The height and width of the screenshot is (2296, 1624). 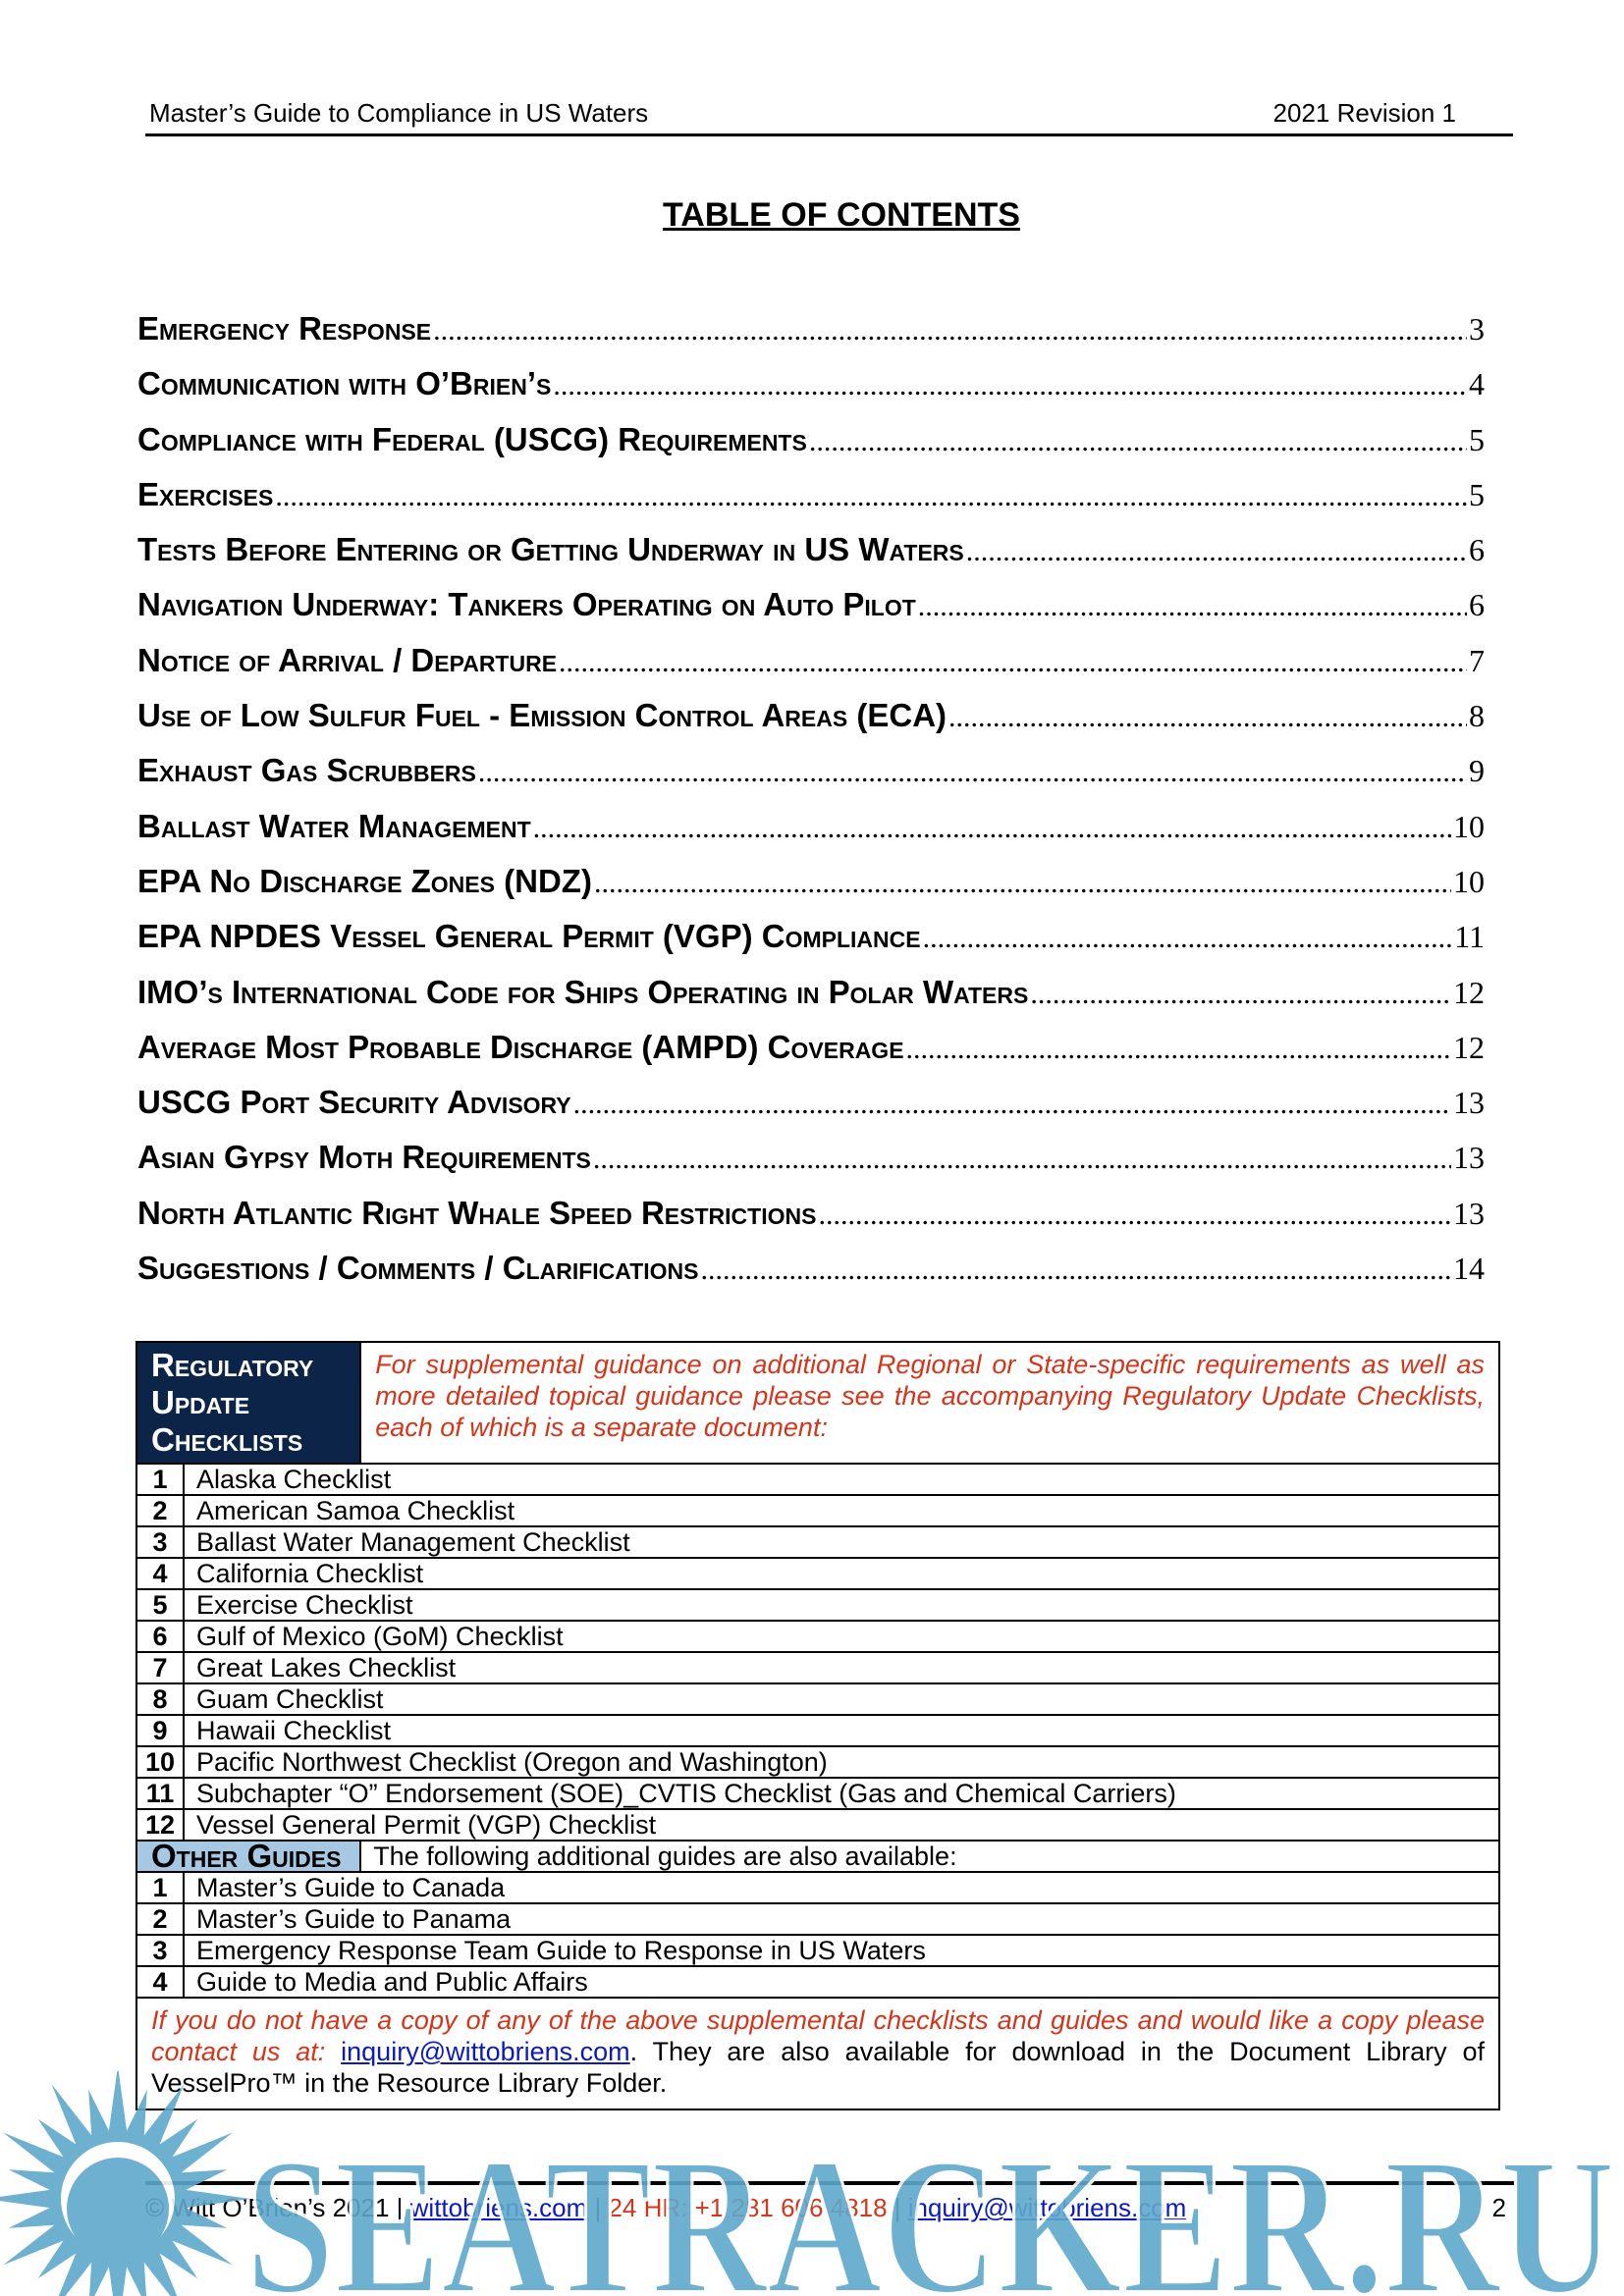 What do you see at coordinates (817, 1605) in the screenshot?
I see `list-item: 5 Exercise Checklist` at bounding box center [817, 1605].